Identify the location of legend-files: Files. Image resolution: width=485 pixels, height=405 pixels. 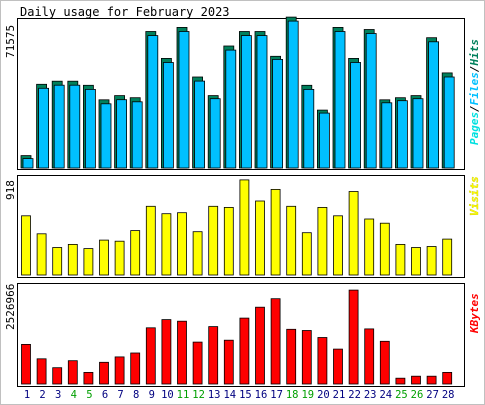
(474, 88).